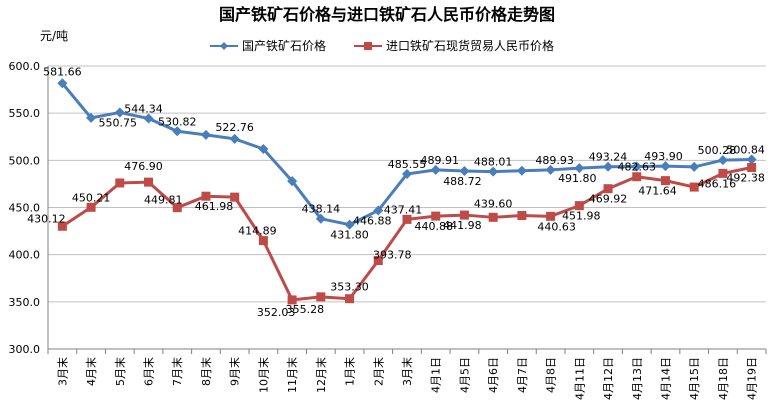  What do you see at coordinates (522, 375) in the screenshot?
I see `x-tick-label: 4月7日` at bounding box center [522, 375].